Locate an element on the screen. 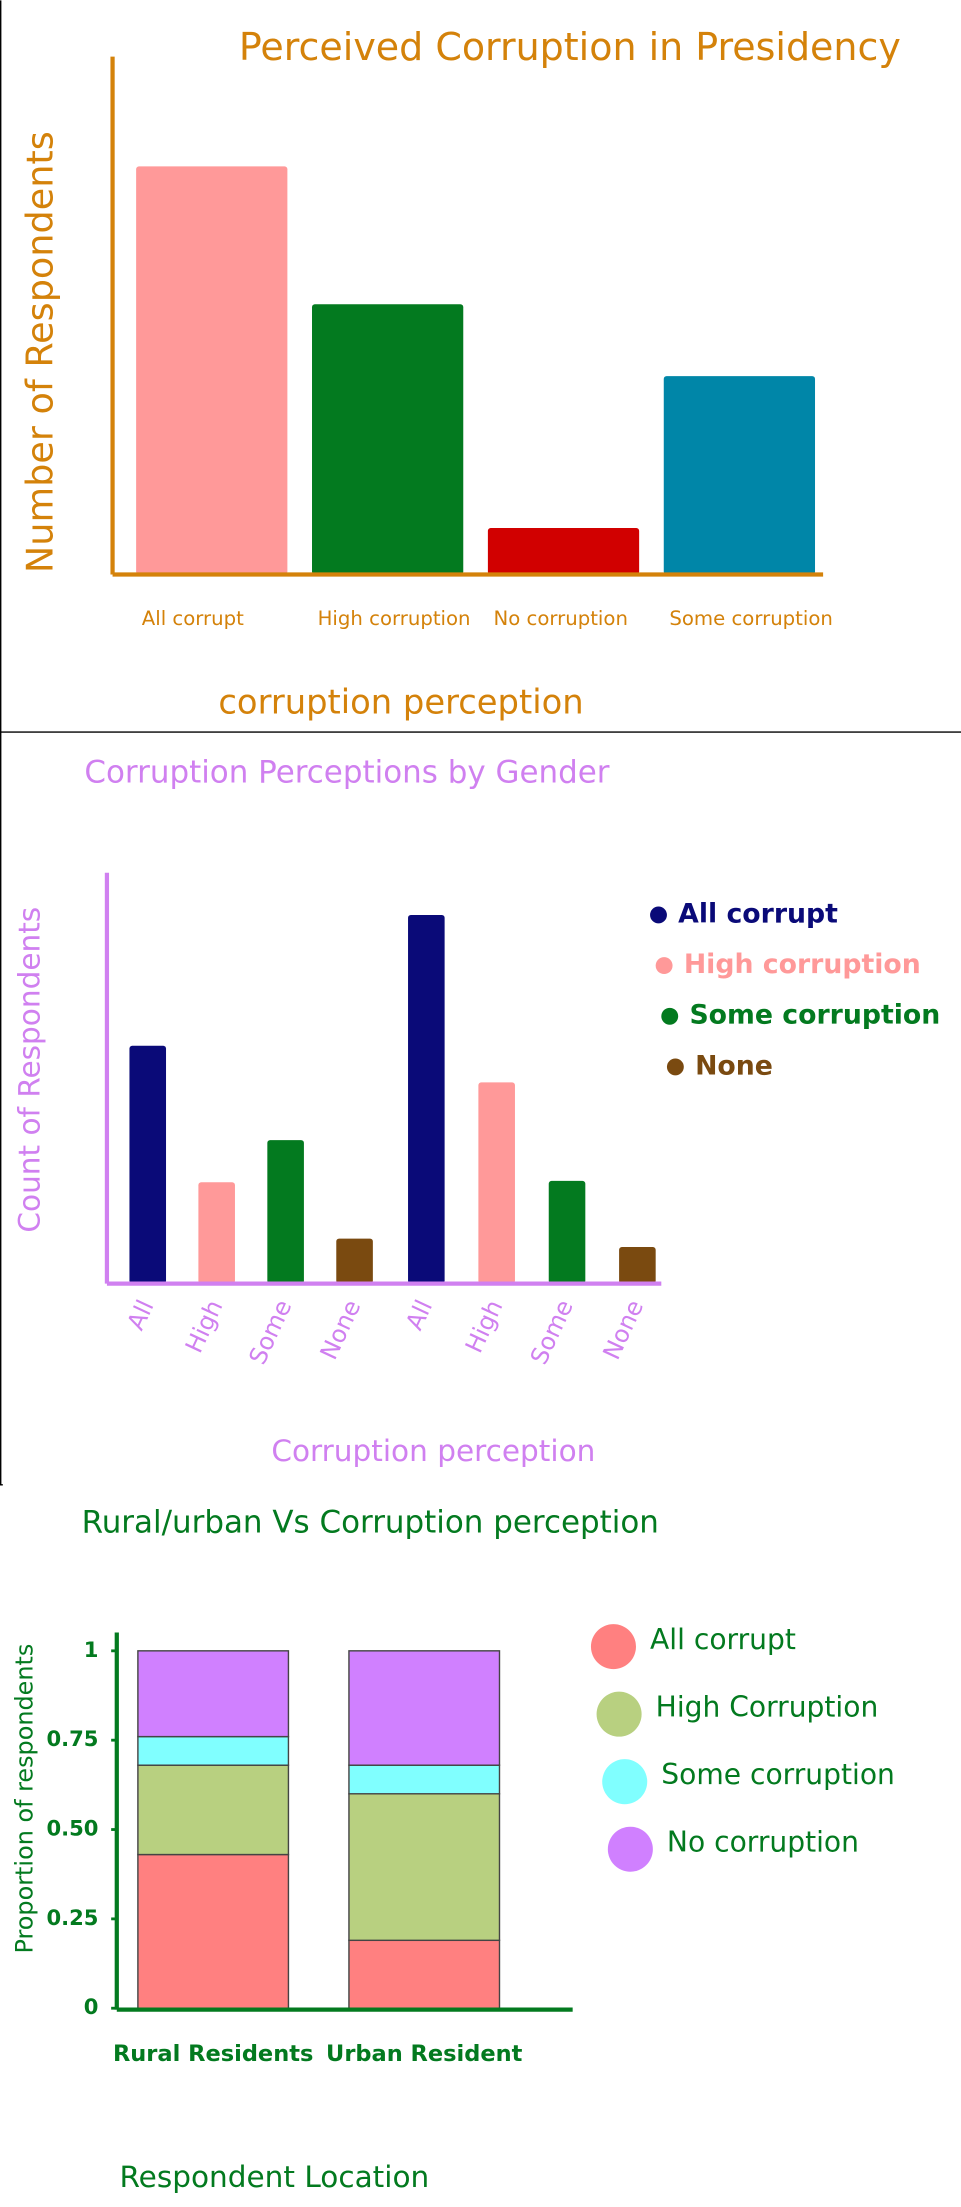  y-tick-label: 0.25 is located at coordinates (72, 1917).